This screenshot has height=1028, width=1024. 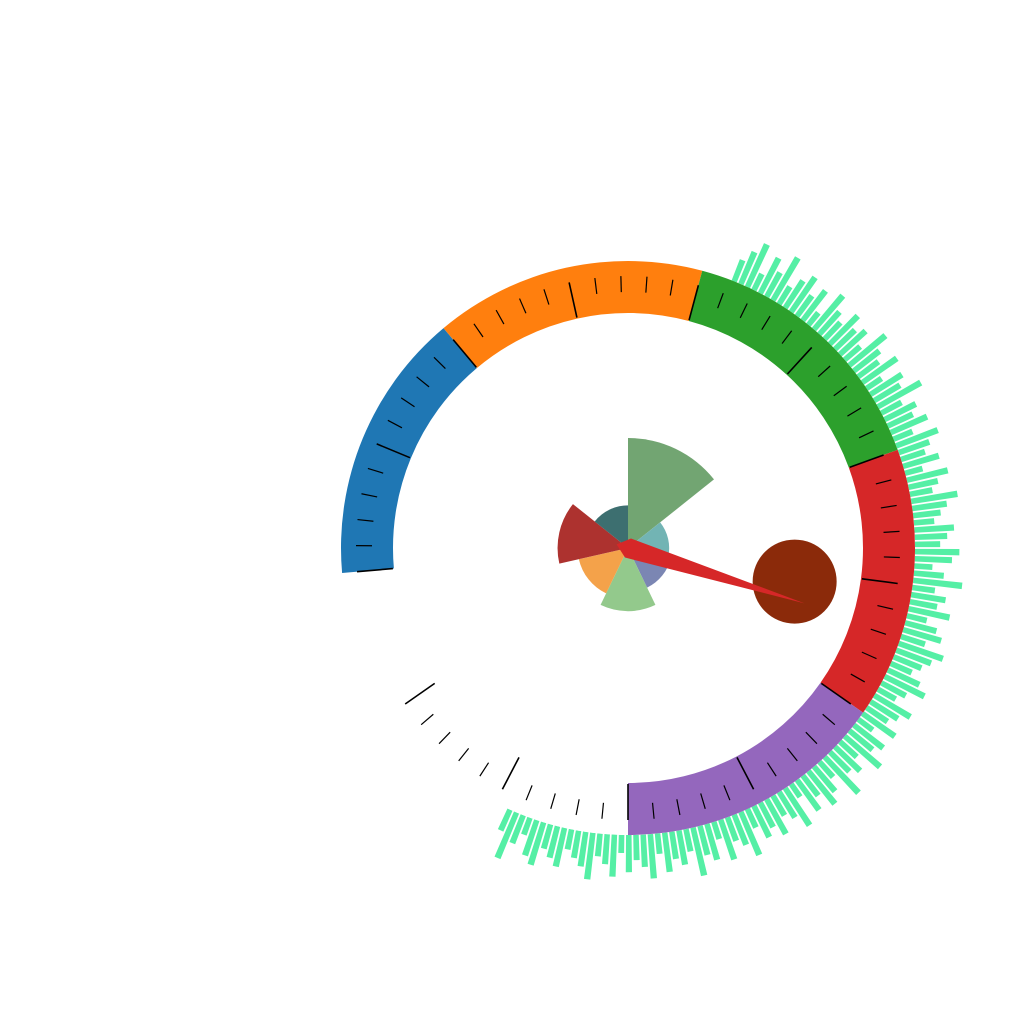 I want to click on rose-slice, so click(x=671, y=493).